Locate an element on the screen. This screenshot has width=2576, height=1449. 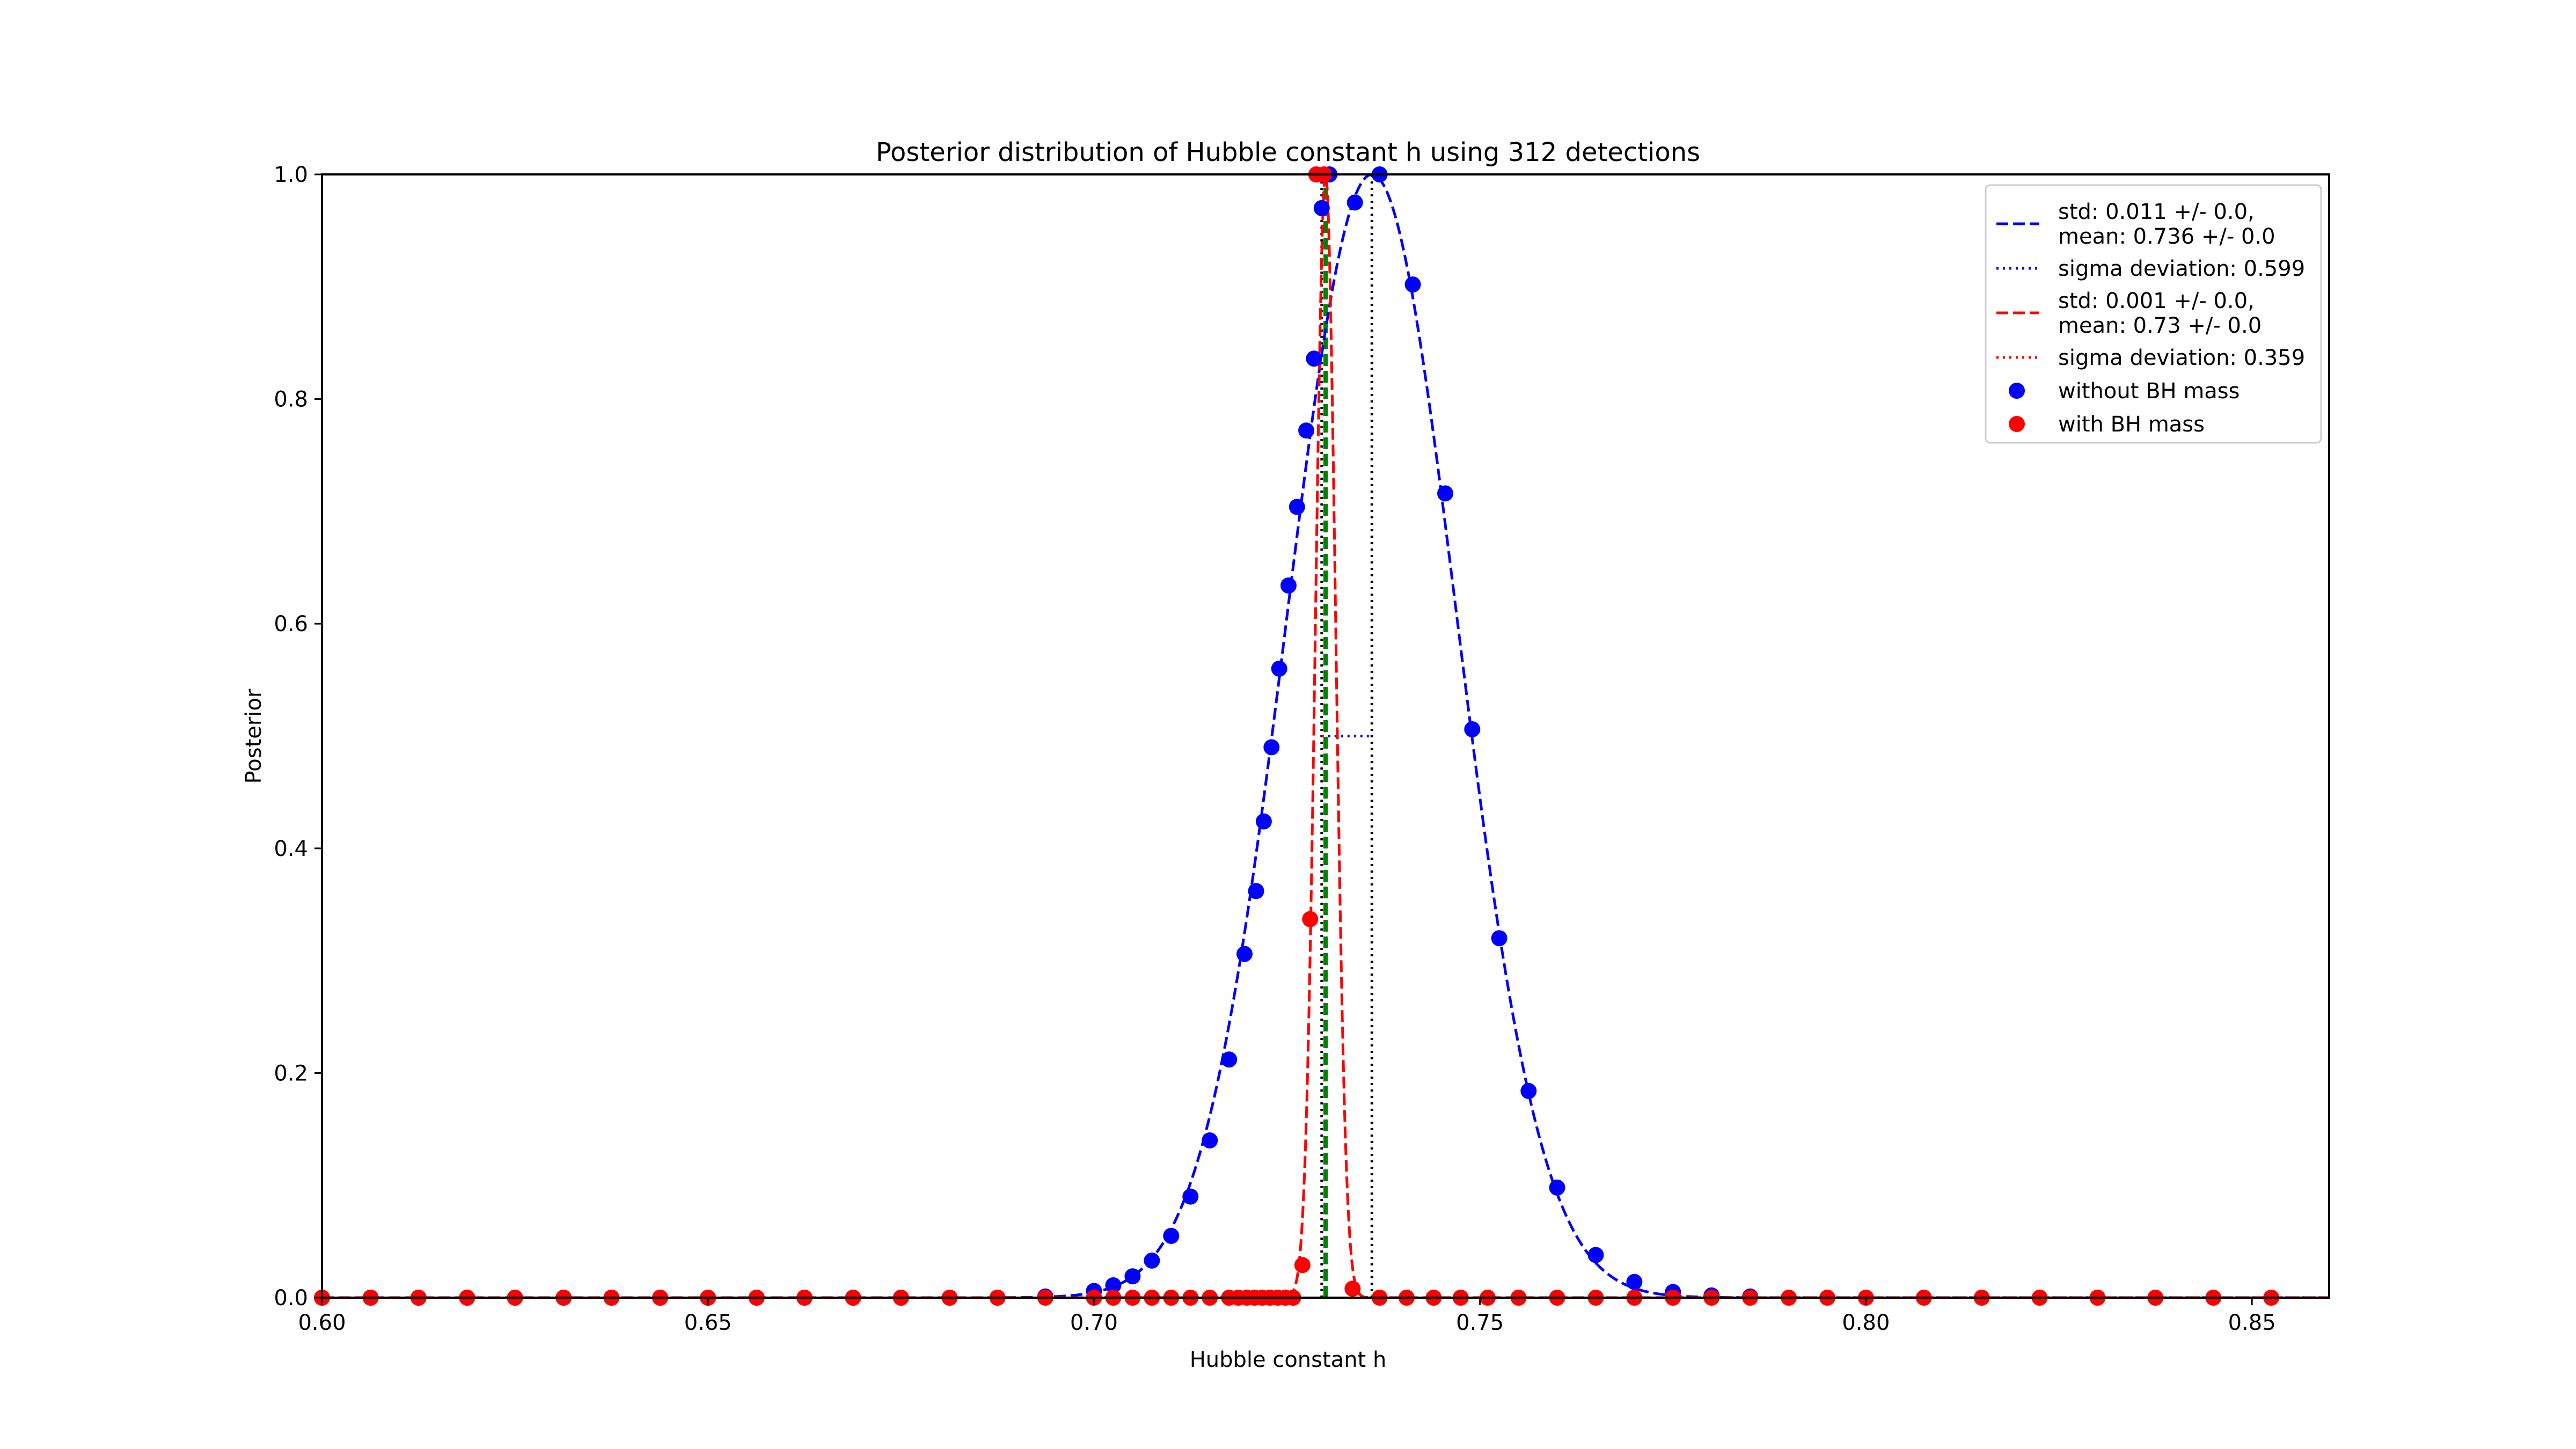
x-tick-label-3: 0.75 is located at coordinates (1480, 1323).